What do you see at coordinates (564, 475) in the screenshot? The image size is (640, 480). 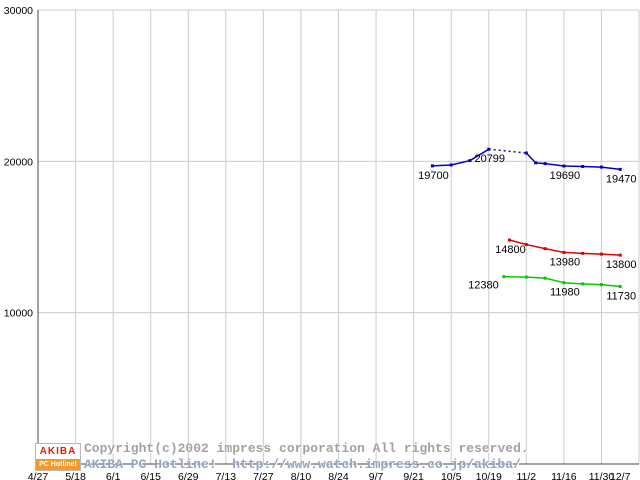 I see `x-tick-label: 11/16` at bounding box center [564, 475].